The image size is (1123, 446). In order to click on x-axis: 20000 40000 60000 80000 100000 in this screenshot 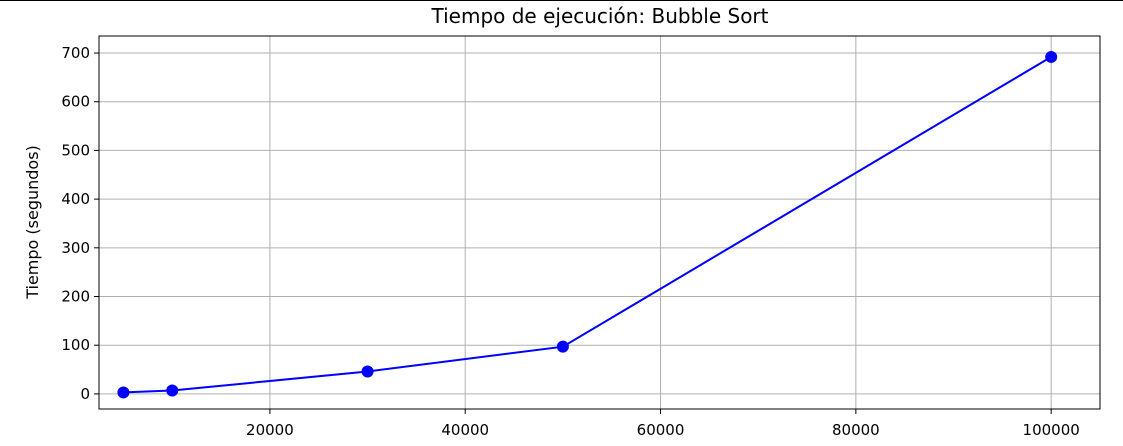, I will do `click(663, 424)`.